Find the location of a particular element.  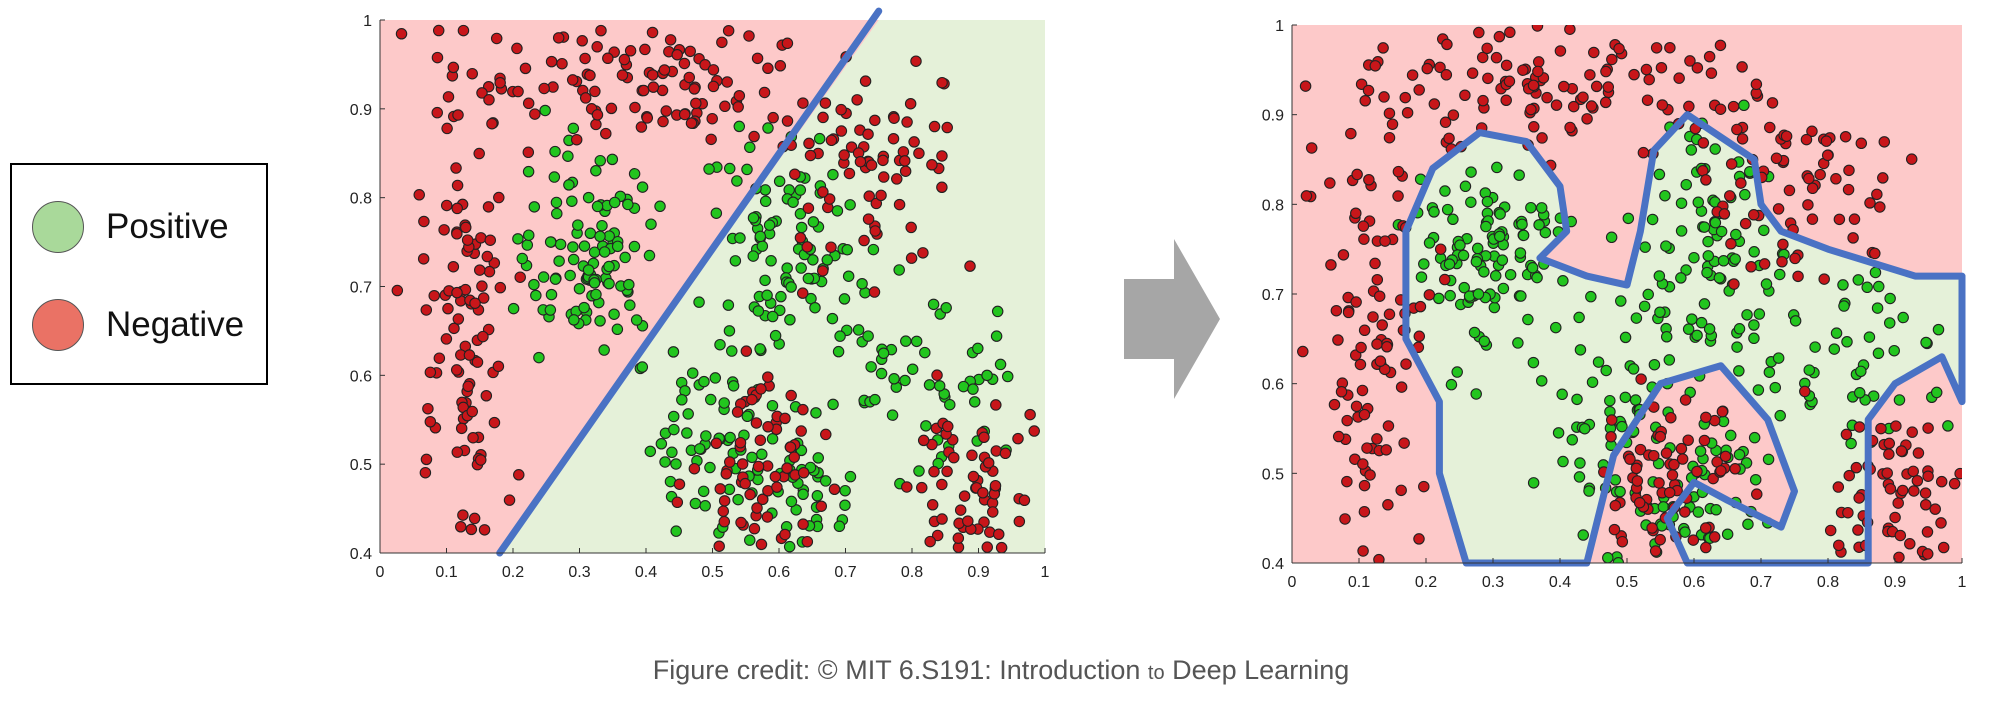

y-tick-label: 0.9 is located at coordinates (361, 110).